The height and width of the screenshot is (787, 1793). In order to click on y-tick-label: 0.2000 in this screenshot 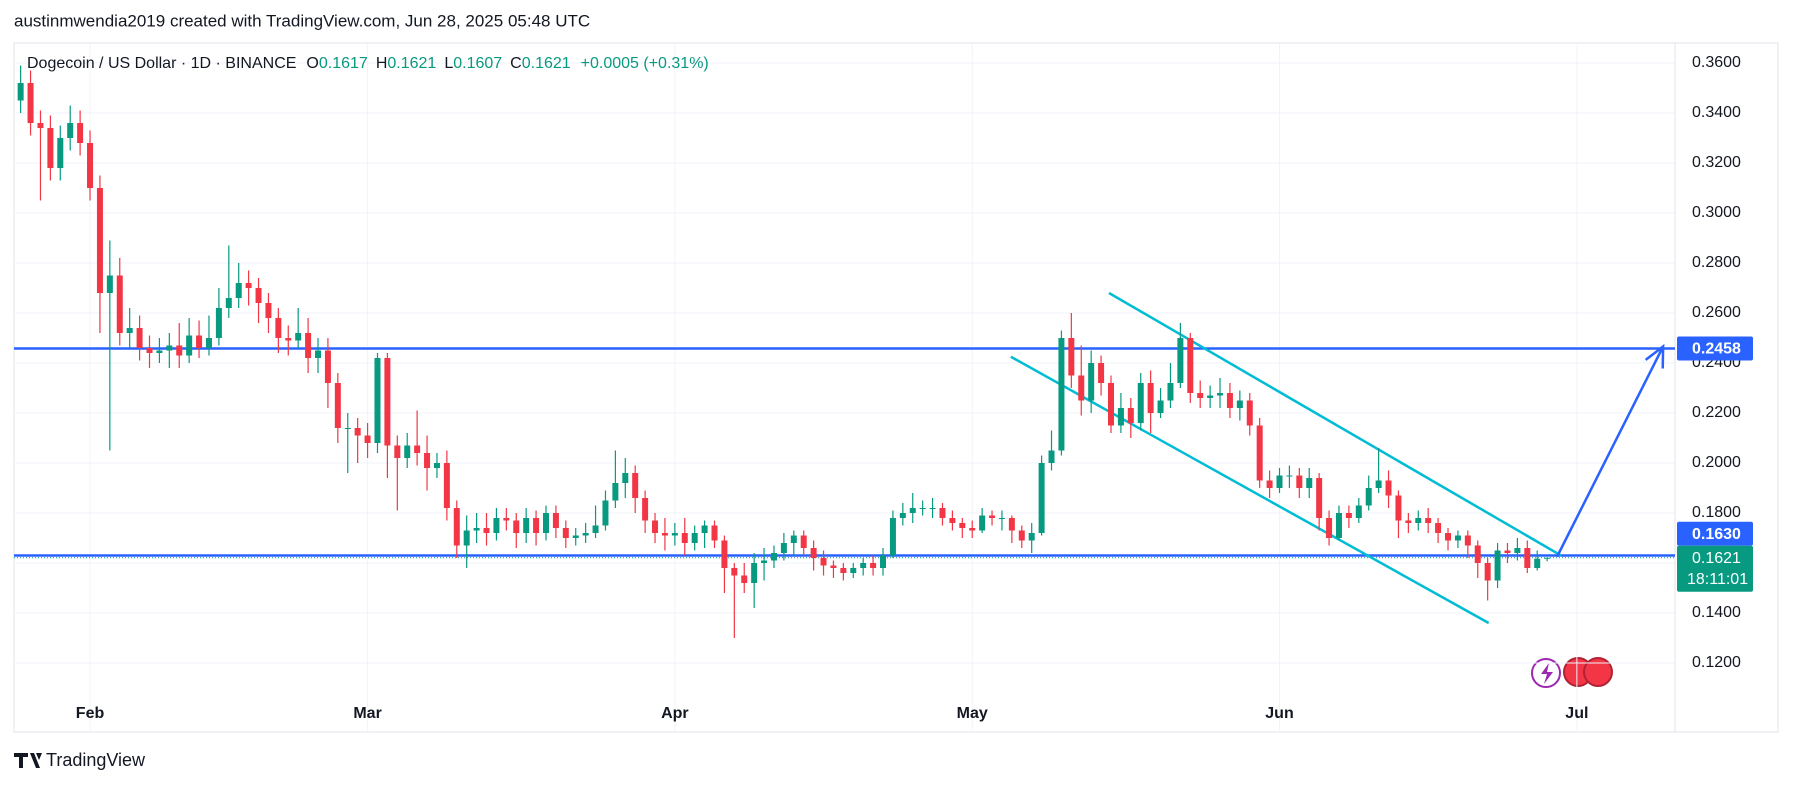, I will do `click(1716, 462)`.